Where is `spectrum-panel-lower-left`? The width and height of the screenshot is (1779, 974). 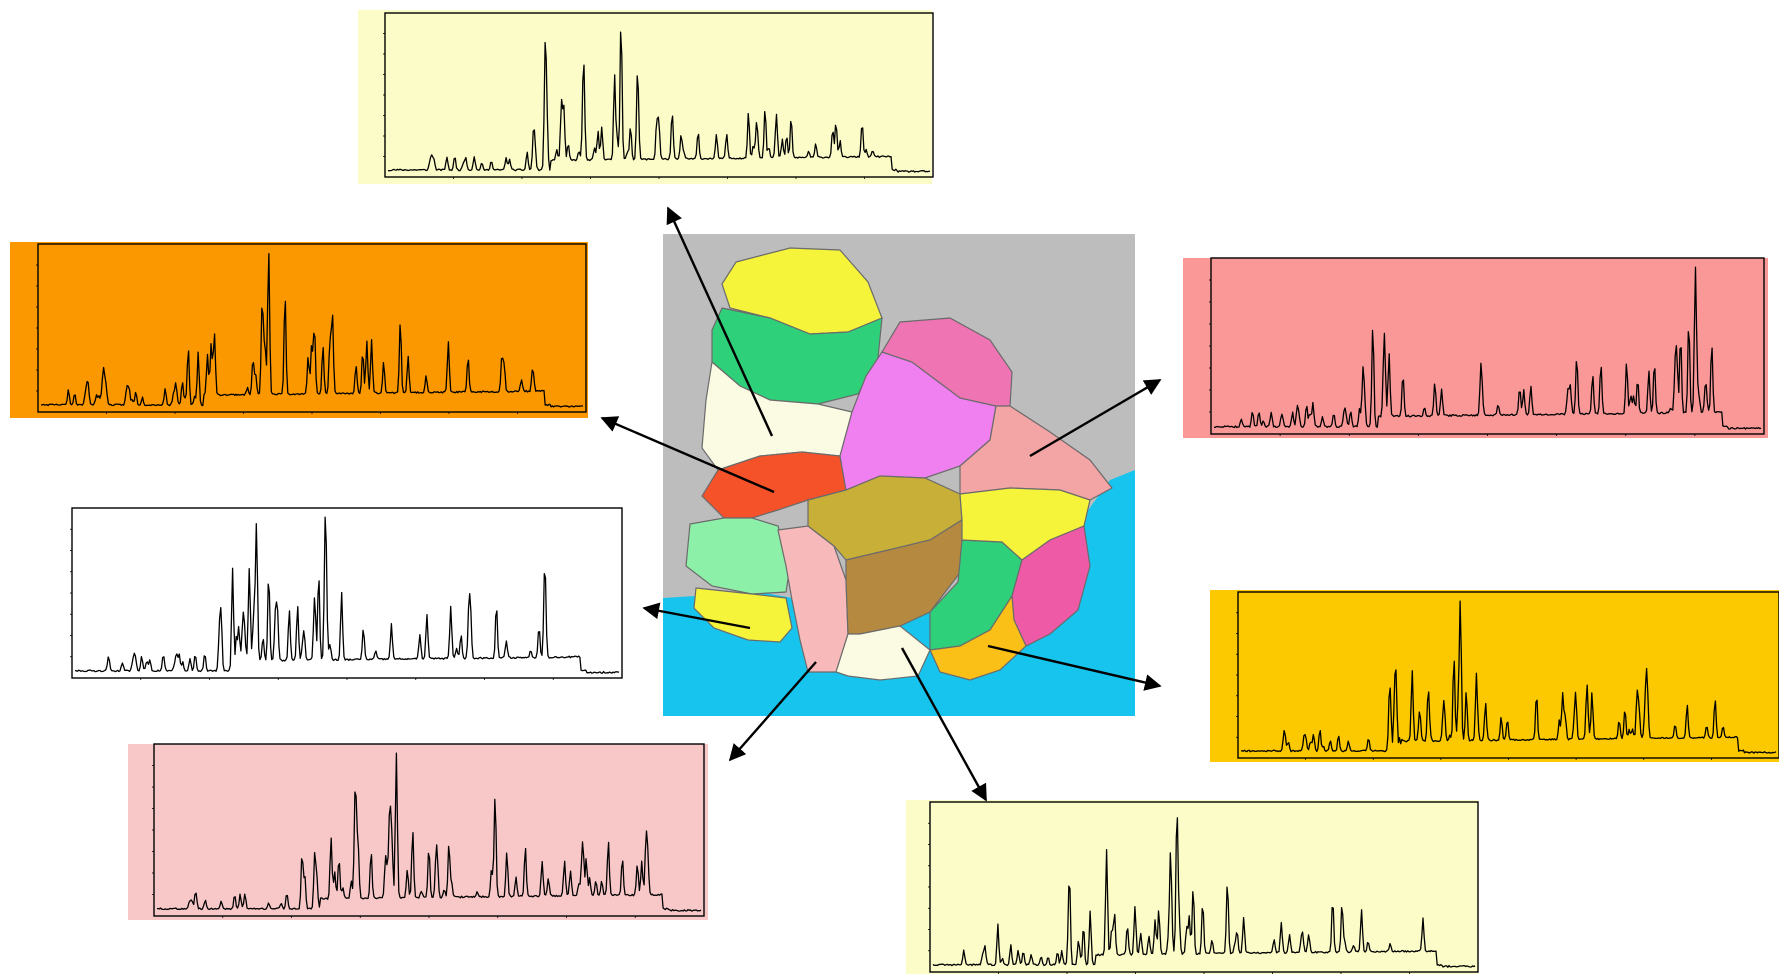 spectrum-panel-lower-left is located at coordinates (418, 831).